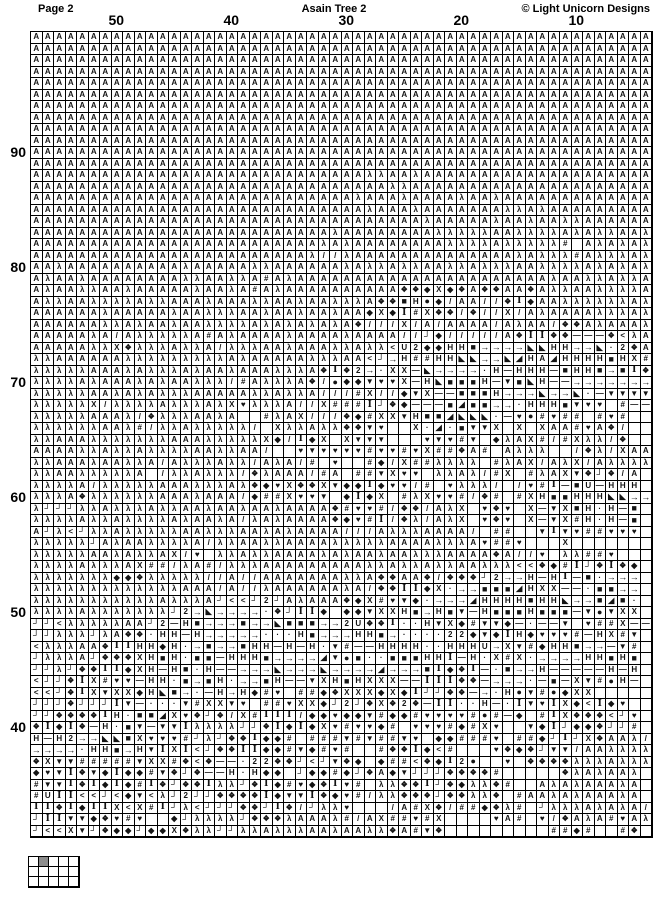 The image size is (668, 910). I want to click on stitch-cell: /, so click(554, 325).